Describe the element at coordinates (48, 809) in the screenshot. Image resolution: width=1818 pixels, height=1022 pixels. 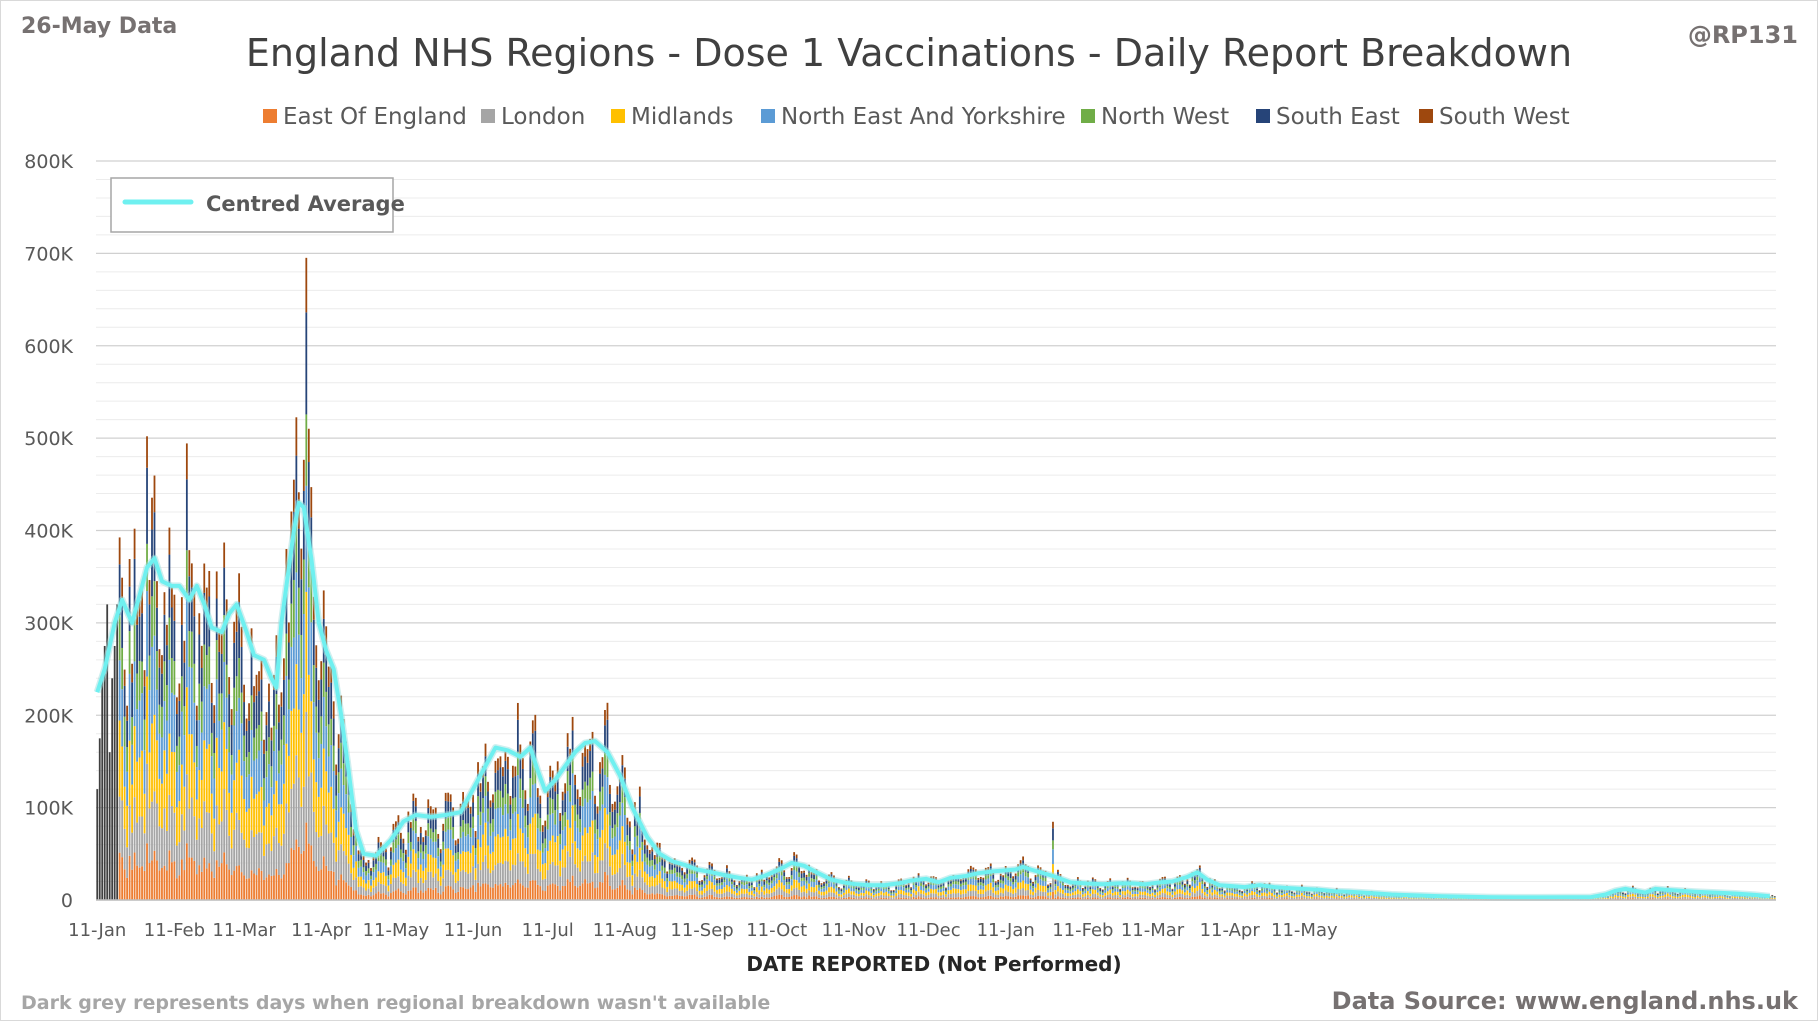
I see `y-tick-label: 100K` at that location.